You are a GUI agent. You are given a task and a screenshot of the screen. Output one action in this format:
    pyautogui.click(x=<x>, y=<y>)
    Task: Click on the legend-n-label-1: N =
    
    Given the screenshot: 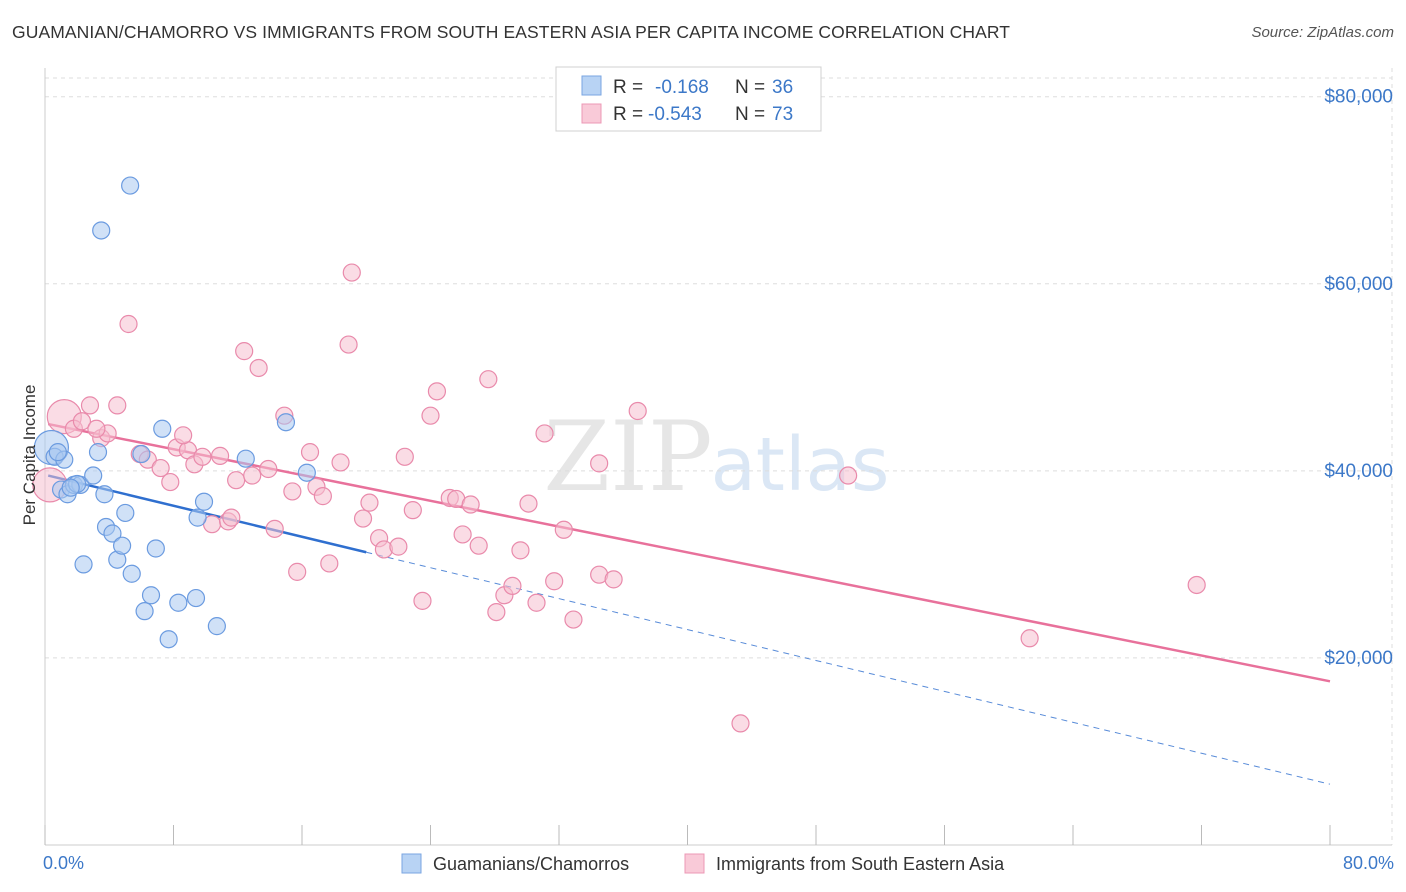 What is the action you would take?
    pyautogui.click(x=750, y=87)
    